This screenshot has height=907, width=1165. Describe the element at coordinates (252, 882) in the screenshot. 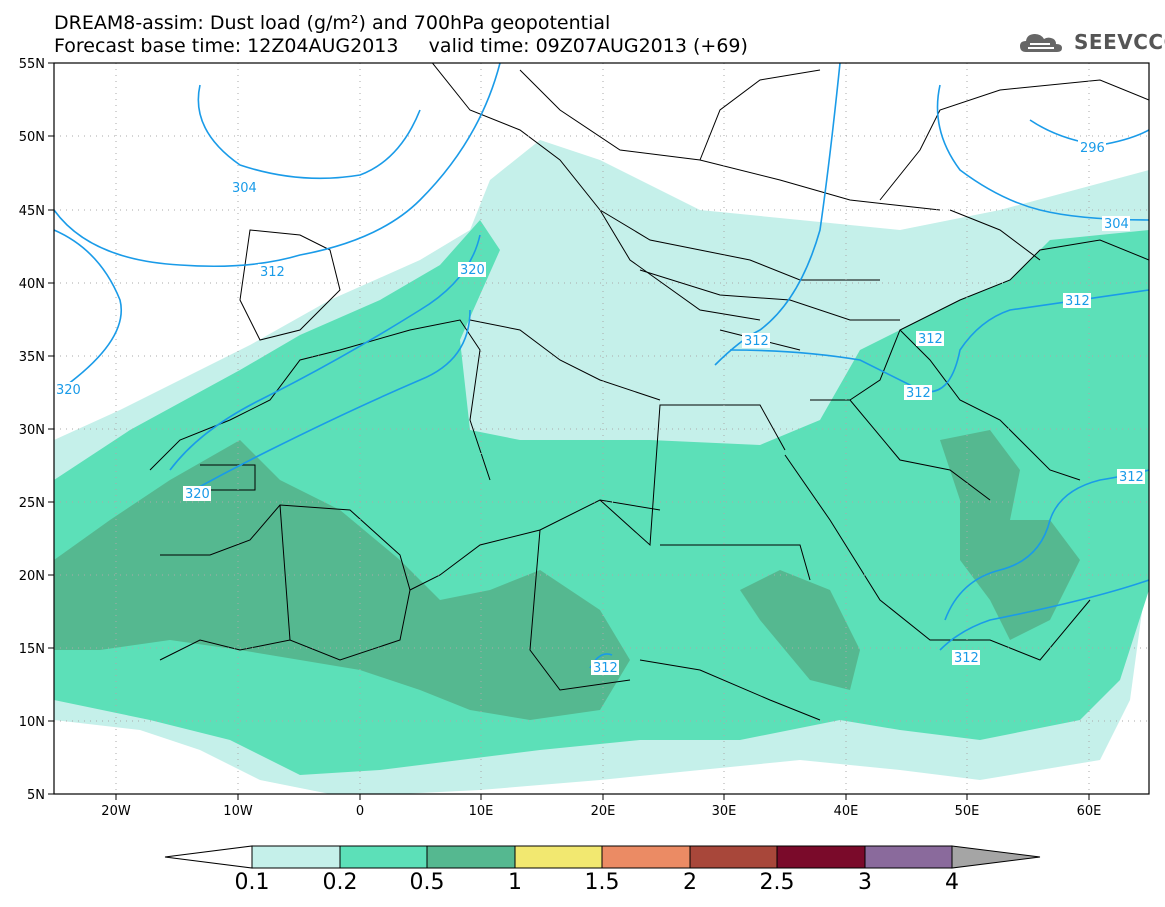

I see `colorbar-tick-label: 0.1` at that location.